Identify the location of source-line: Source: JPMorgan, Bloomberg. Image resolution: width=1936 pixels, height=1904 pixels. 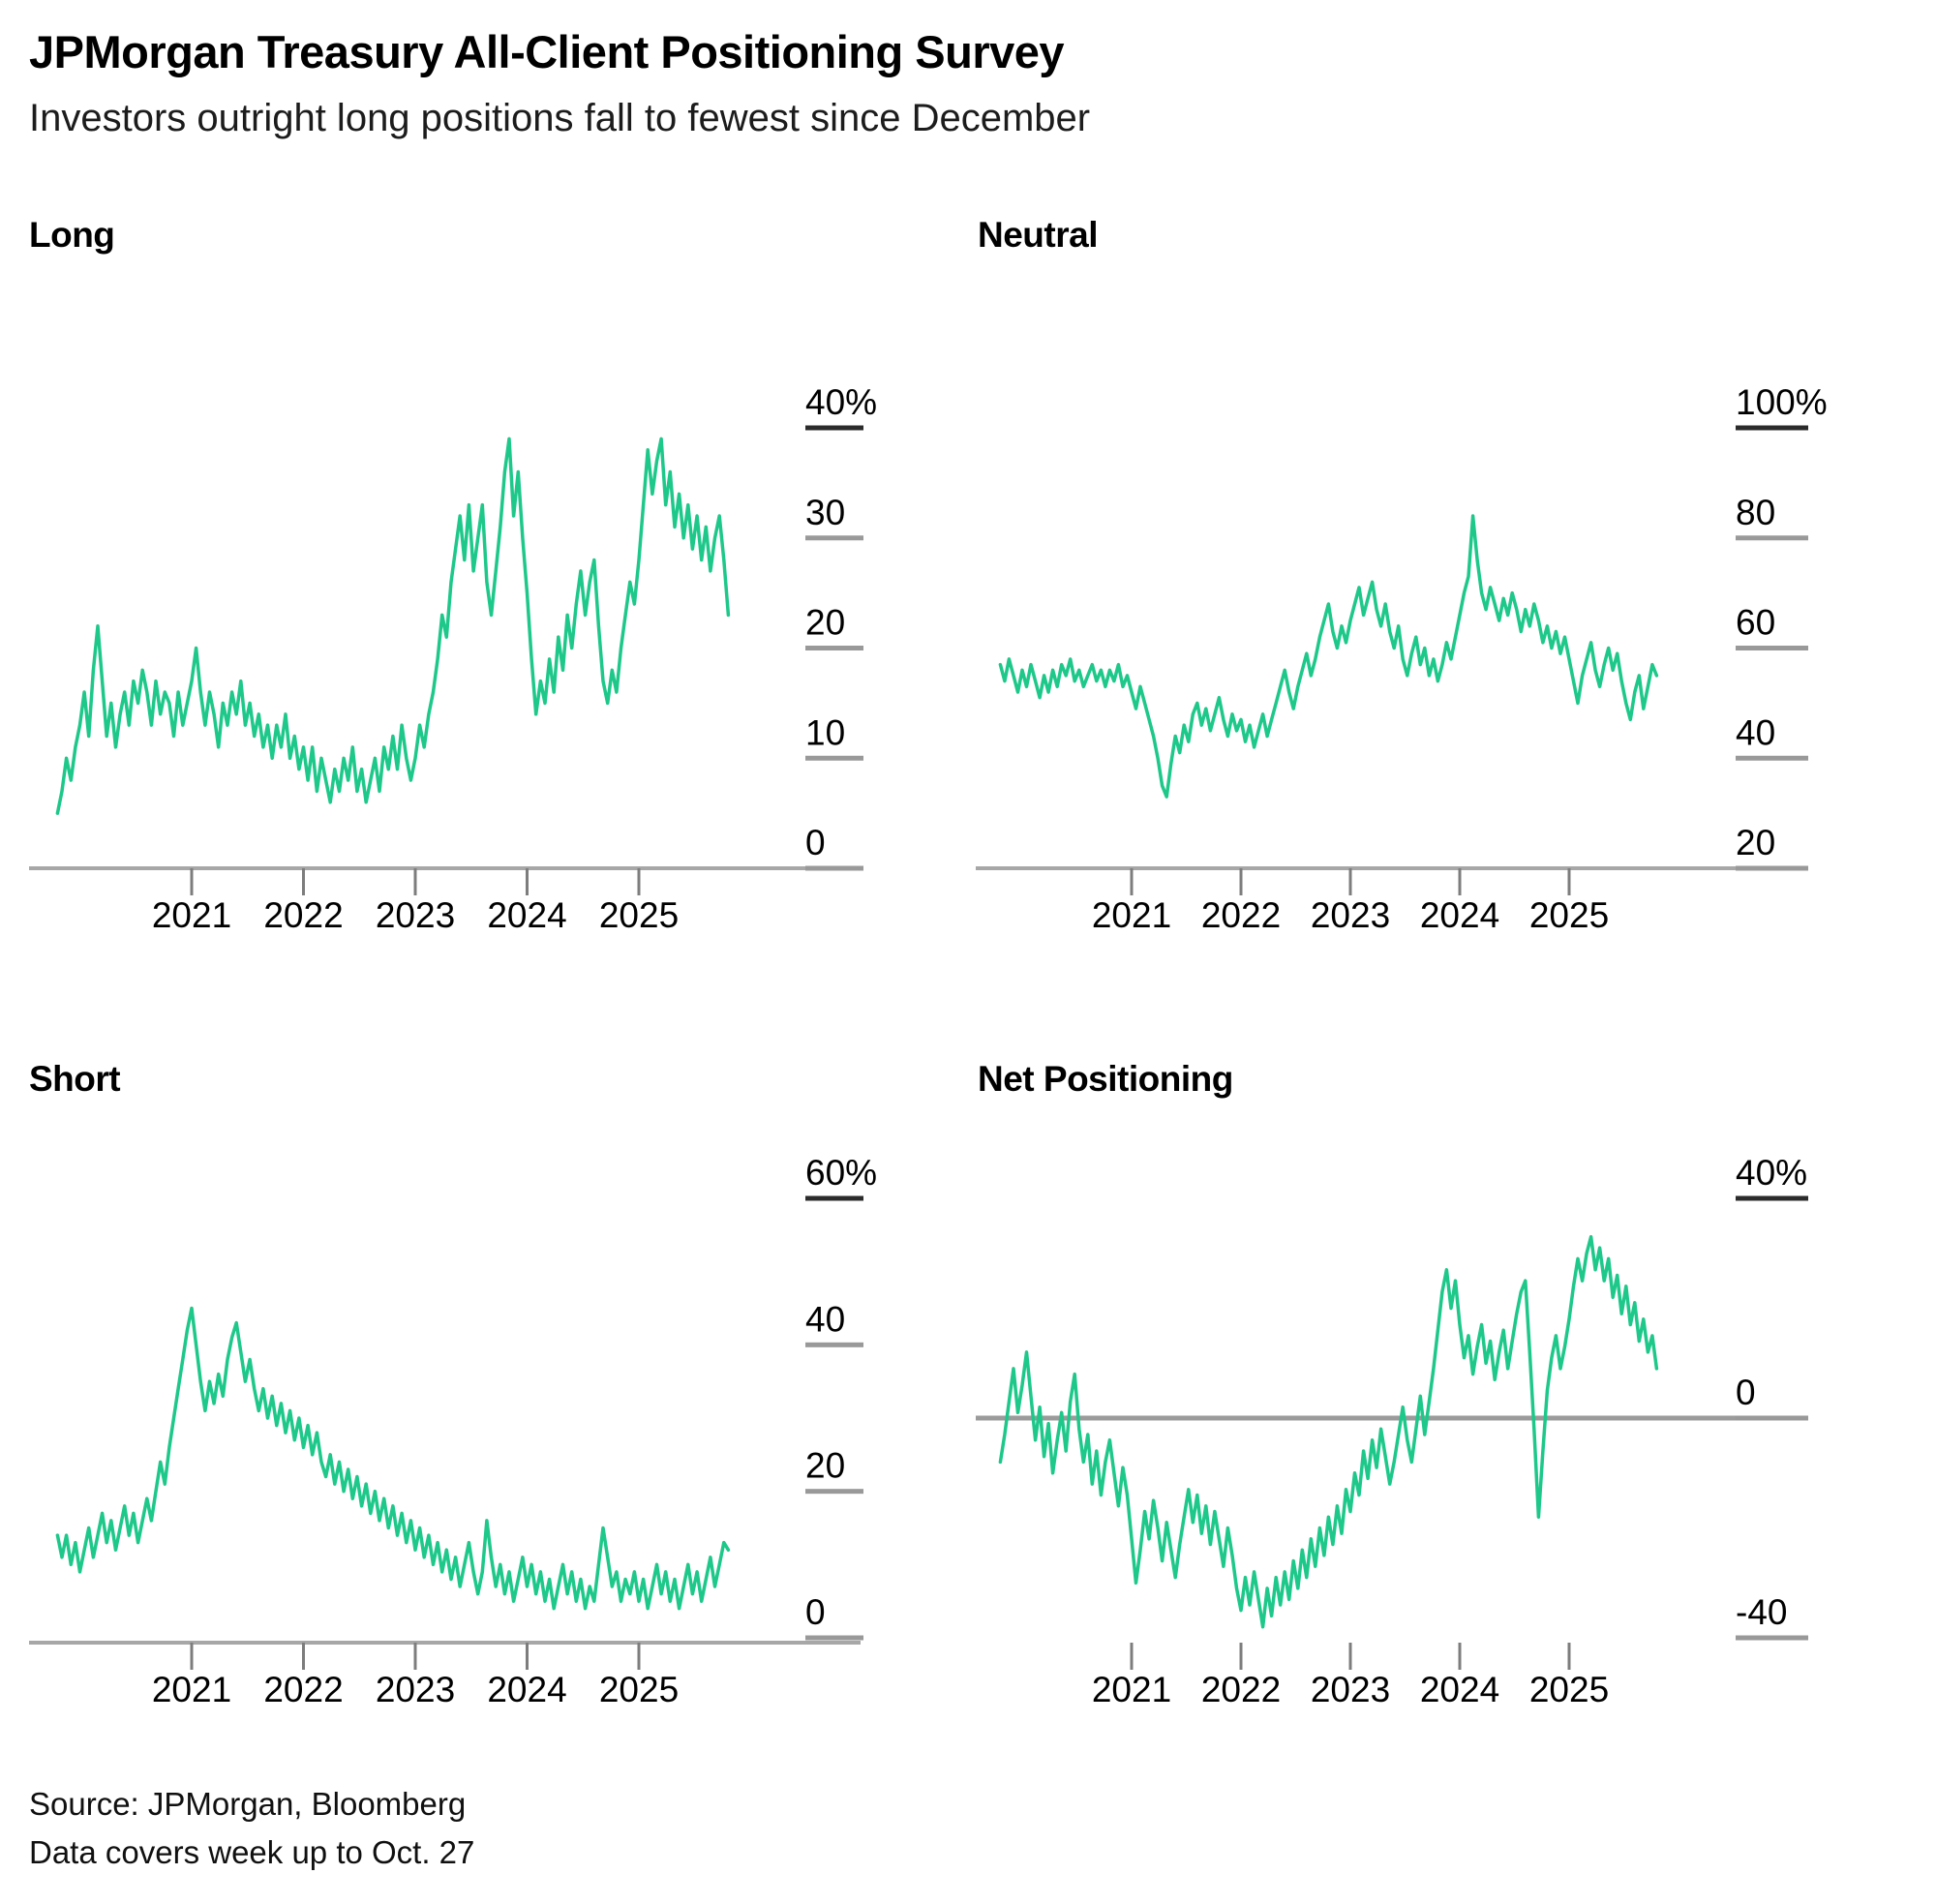
(248, 1804).